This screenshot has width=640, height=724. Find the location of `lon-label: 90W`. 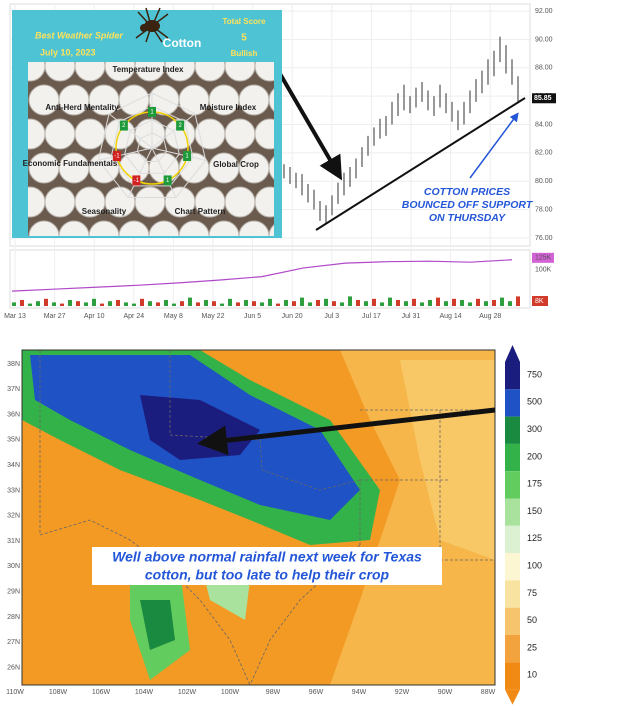

lon-label: 90W is located at coordinates (445, 692).